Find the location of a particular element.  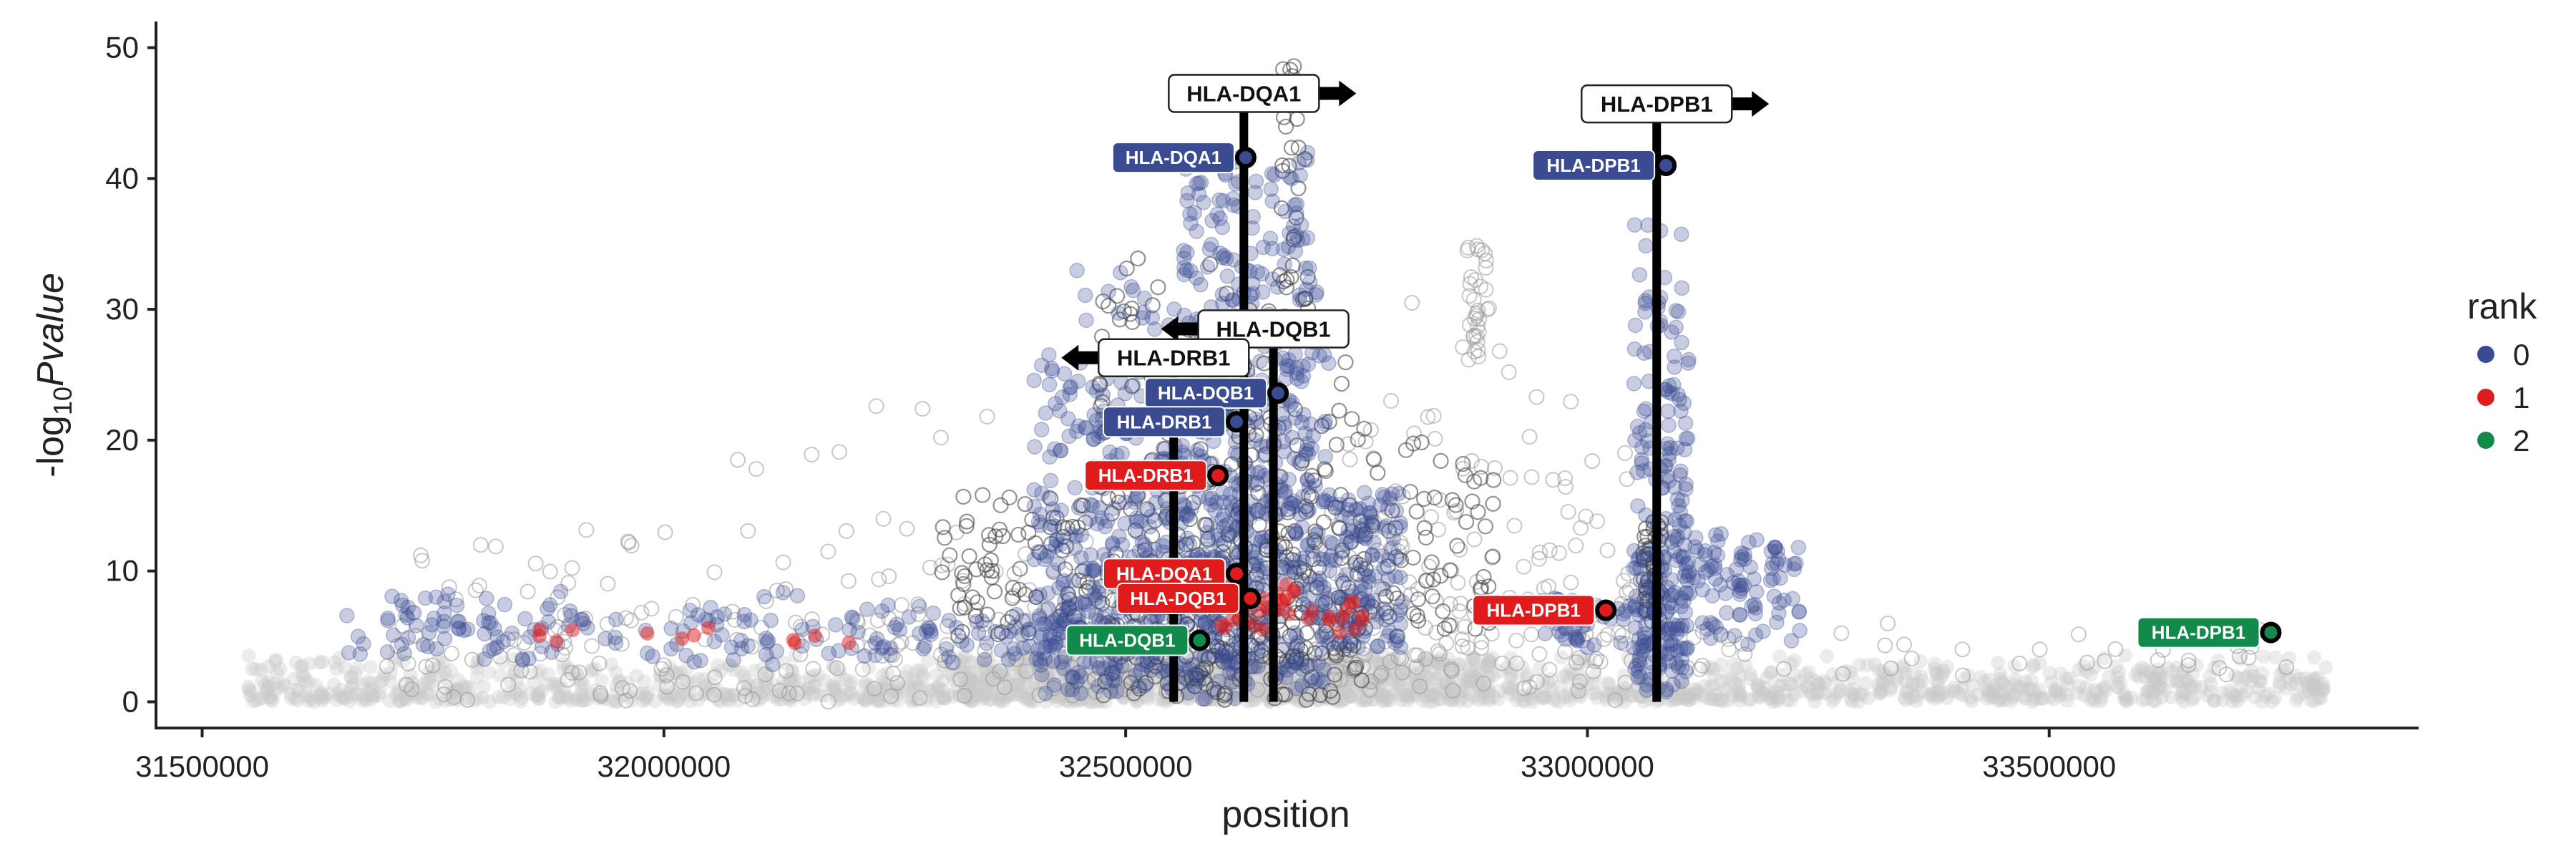

lead-snp-point is located at coordinates (1200, 640).